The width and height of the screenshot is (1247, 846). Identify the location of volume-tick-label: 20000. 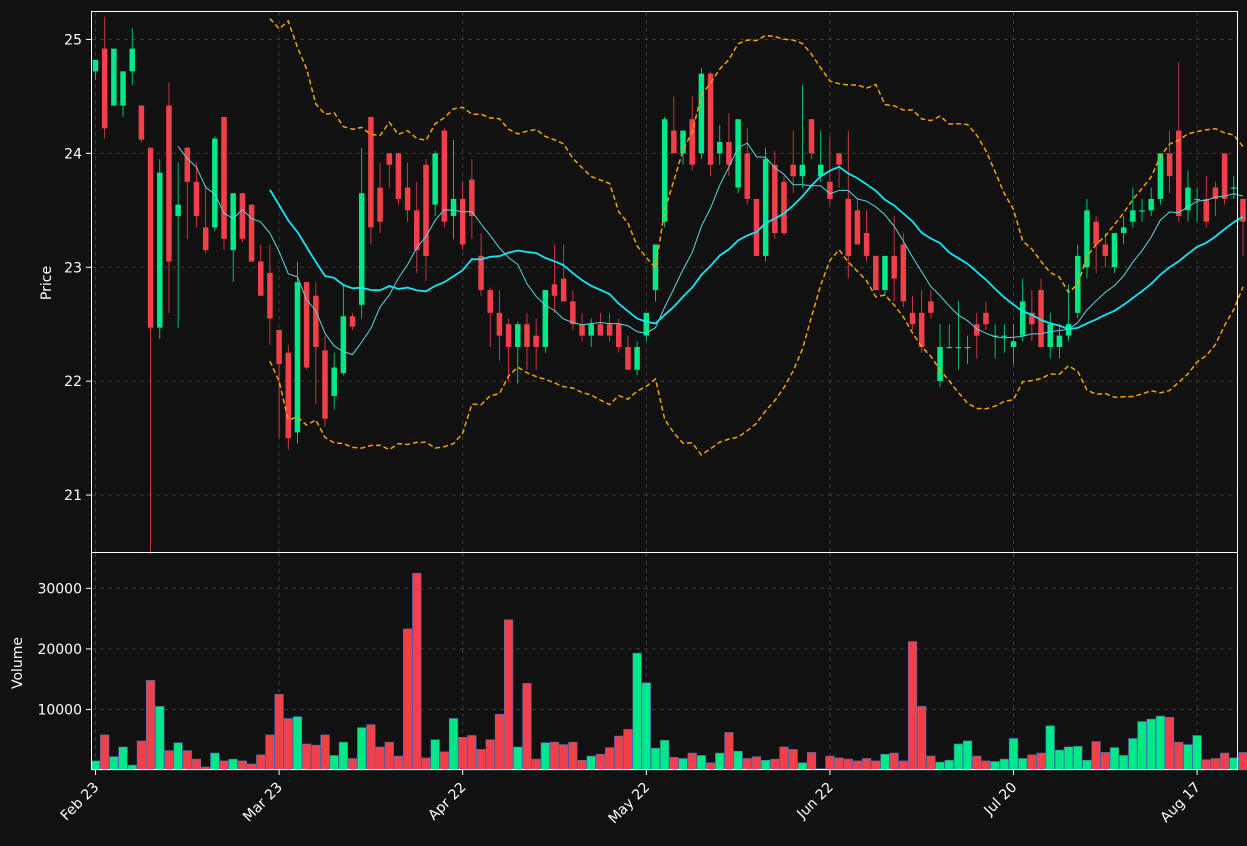
(59, 650).